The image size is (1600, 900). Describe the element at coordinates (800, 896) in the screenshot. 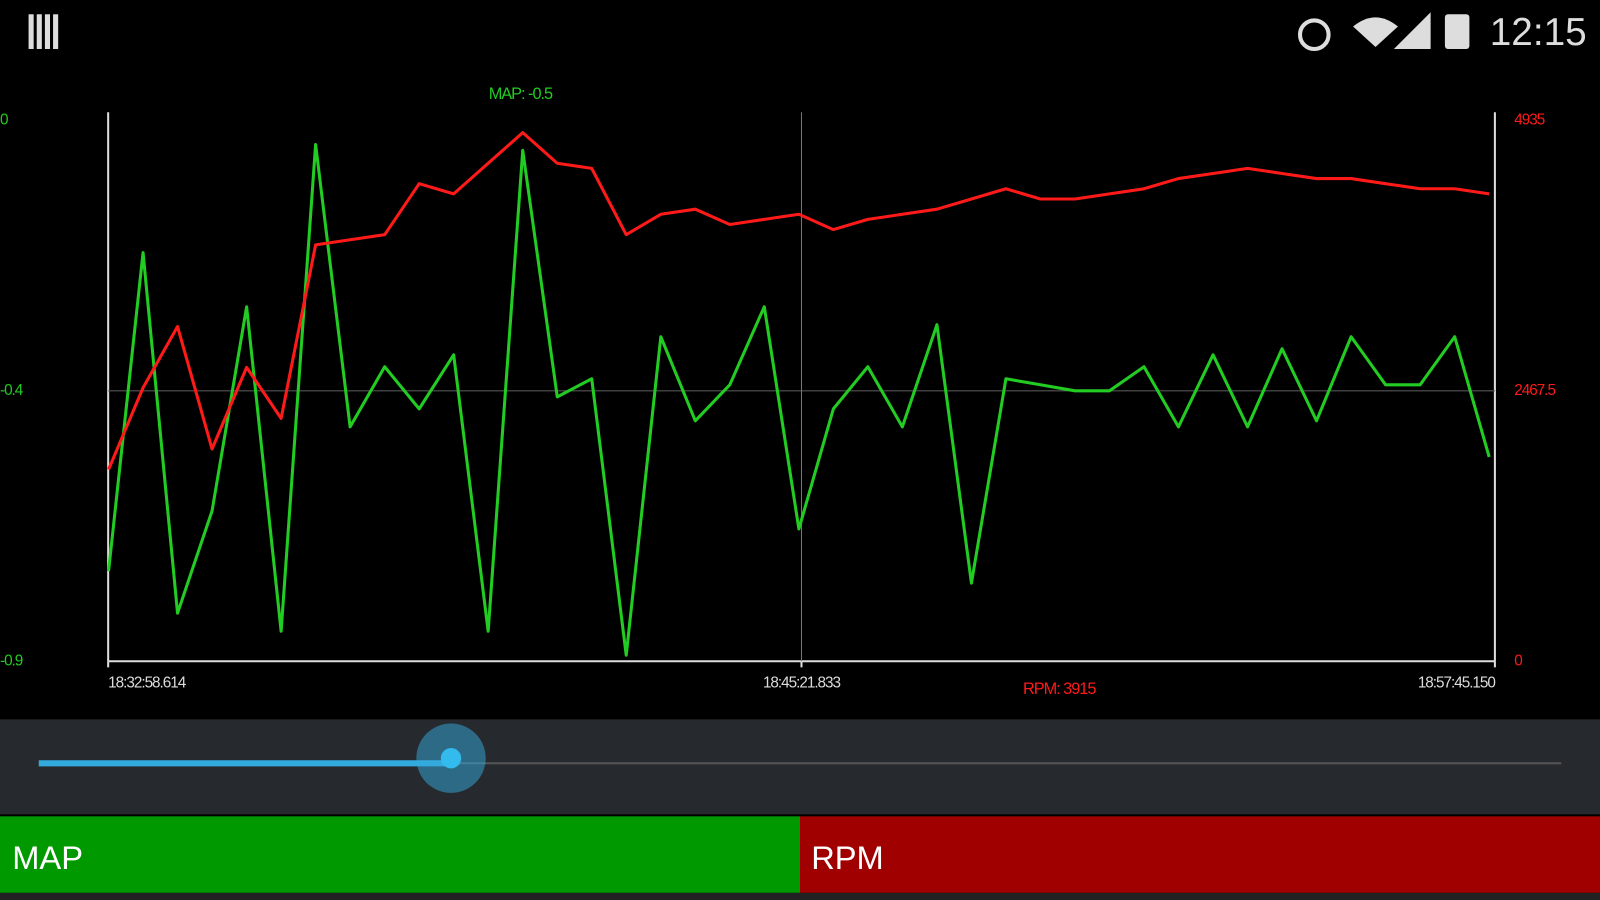

I see `bottom-edge` at that location.